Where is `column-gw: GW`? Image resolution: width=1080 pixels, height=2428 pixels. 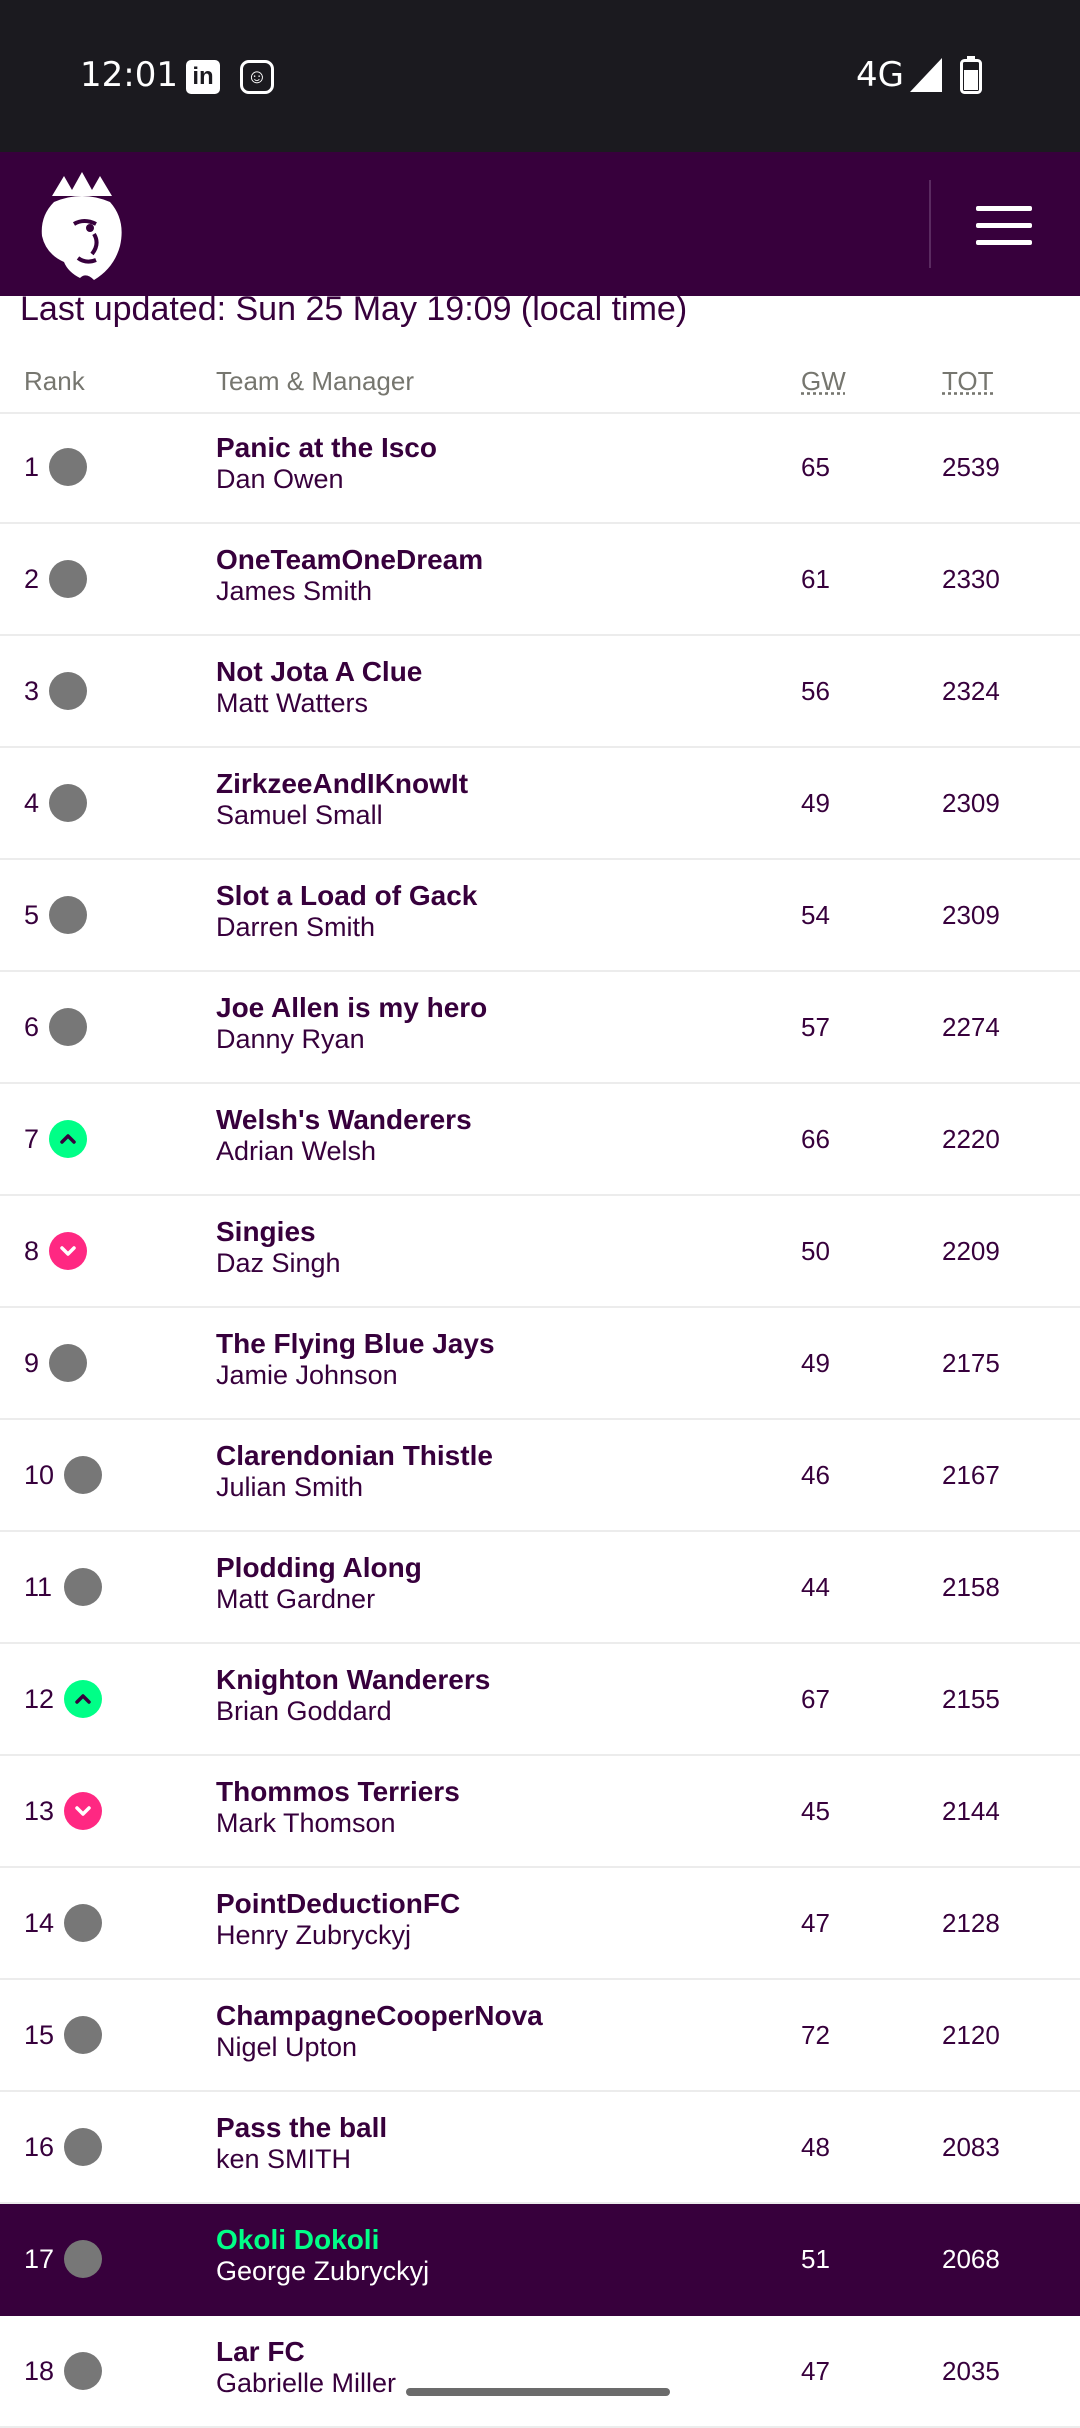 column-gw: GW is located at coordinates (823, 381).